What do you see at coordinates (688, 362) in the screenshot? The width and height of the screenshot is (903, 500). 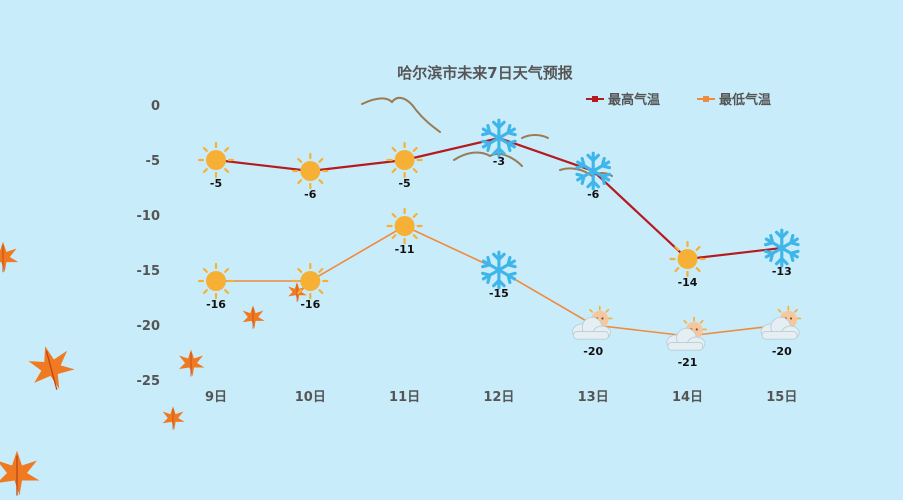 I see `data-label: -21` at bounding box center [688, 362].